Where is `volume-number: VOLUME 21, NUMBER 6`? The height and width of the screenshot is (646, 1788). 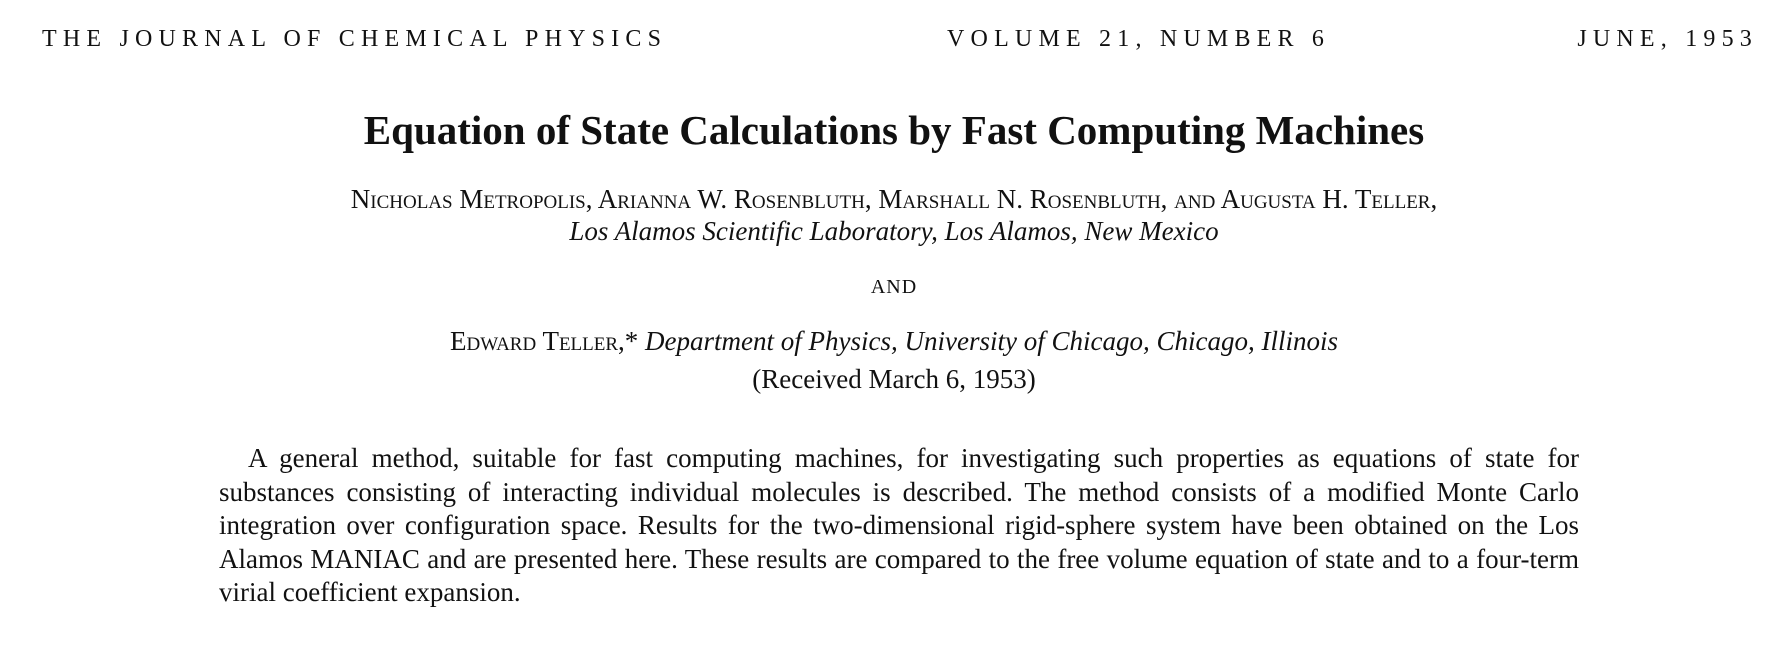 volume-number: VOLUME 21, NUMBER 6 is located at coordinates (1139, 39).